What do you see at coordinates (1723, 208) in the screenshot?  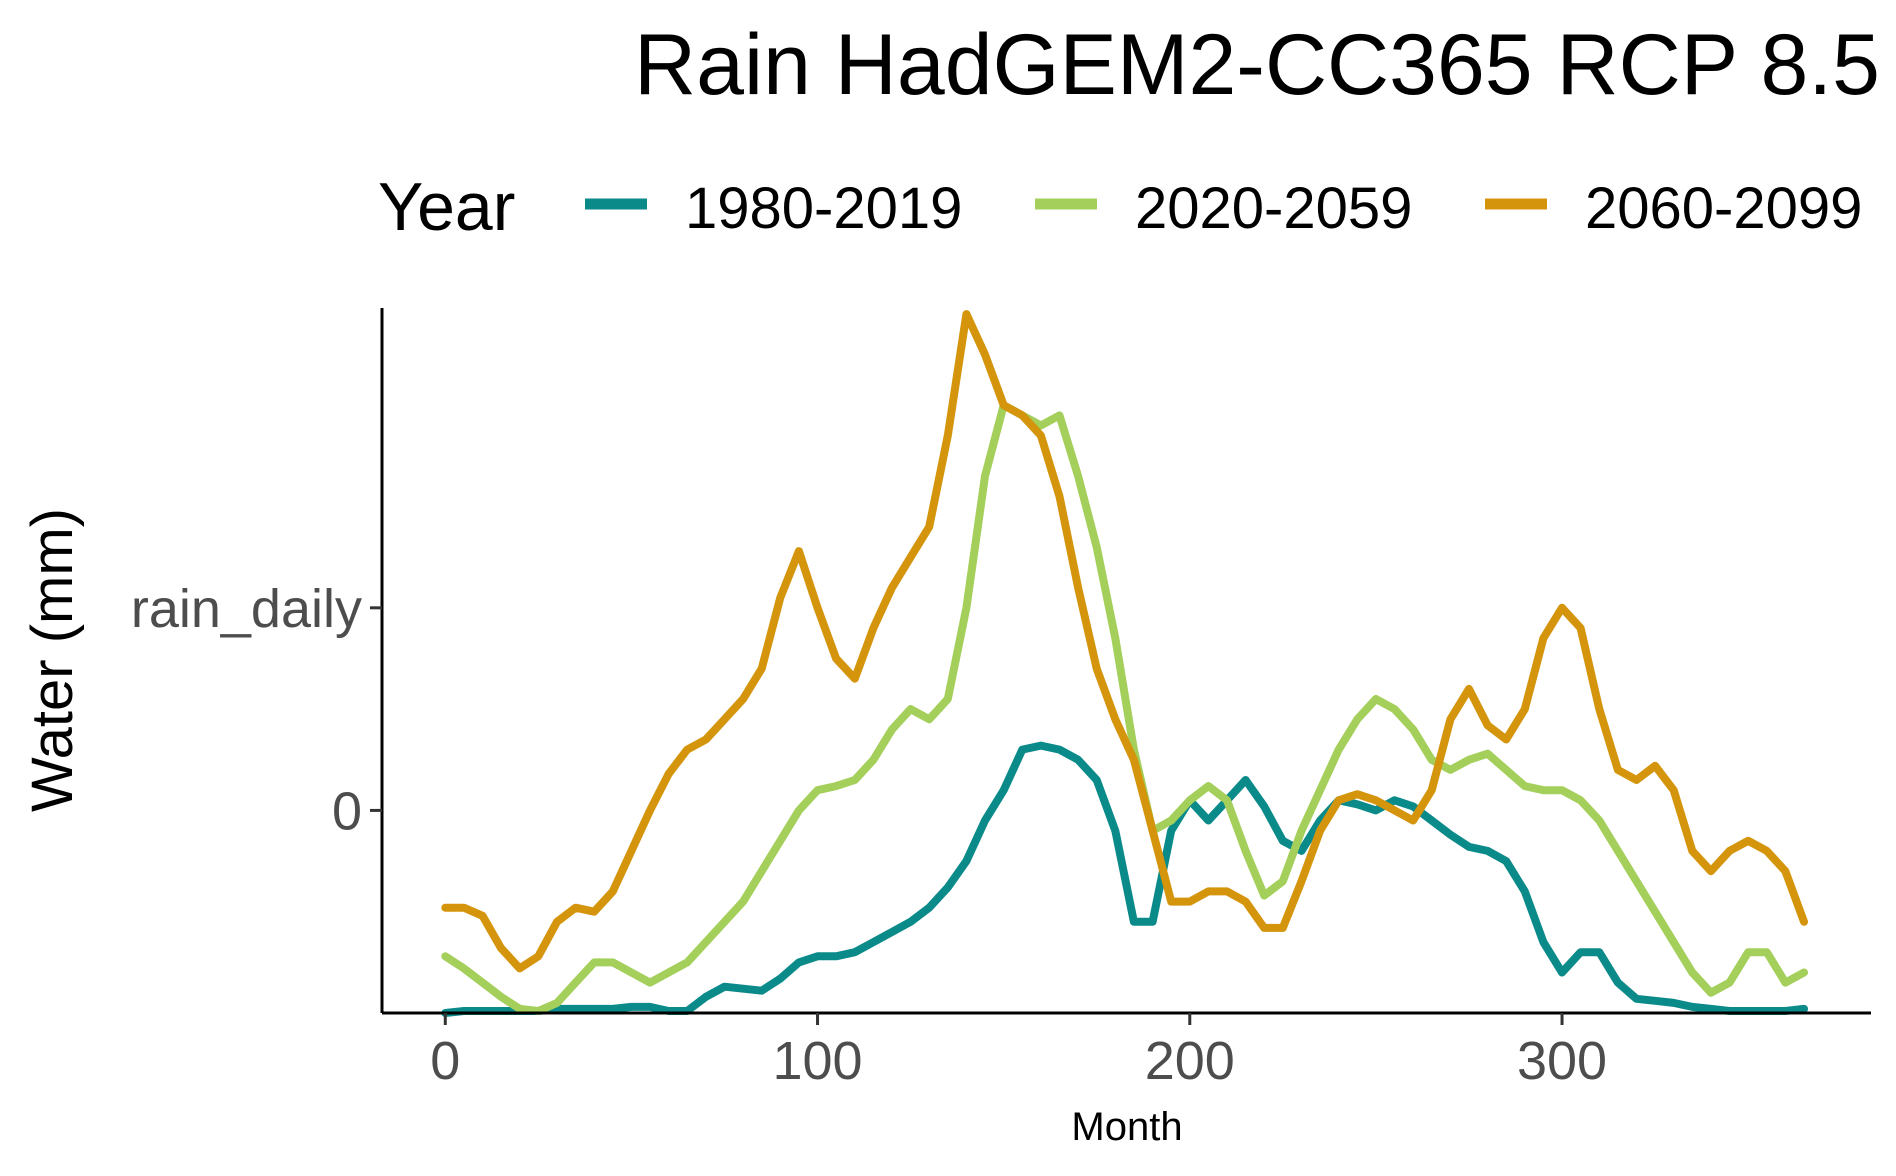 I see `legend-label-2060-2099: 2060-2099` at bounding box center [1723, 208].